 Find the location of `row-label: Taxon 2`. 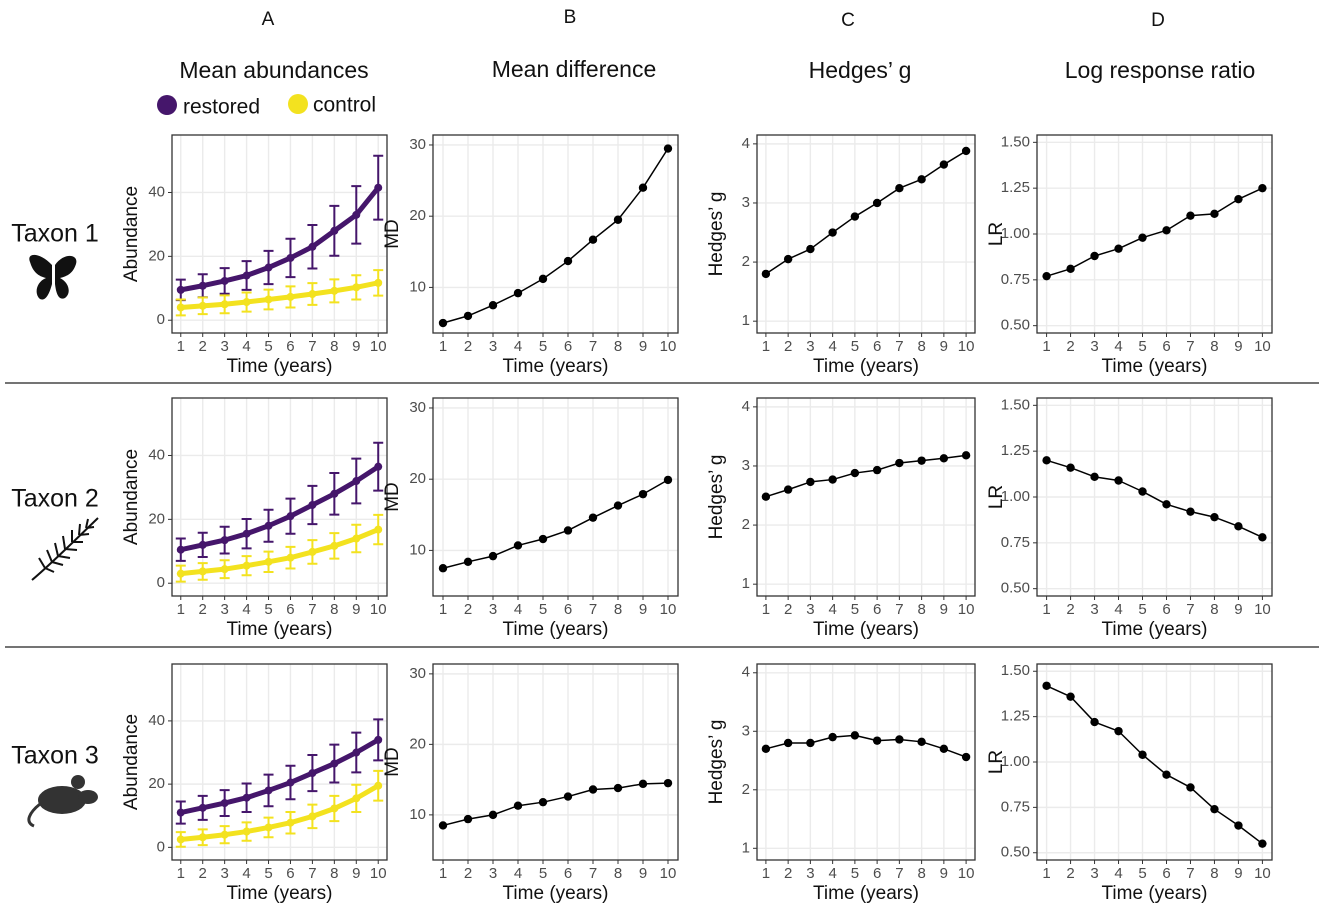

row-label: Taxon 2 is located at coordinates (55, 499).